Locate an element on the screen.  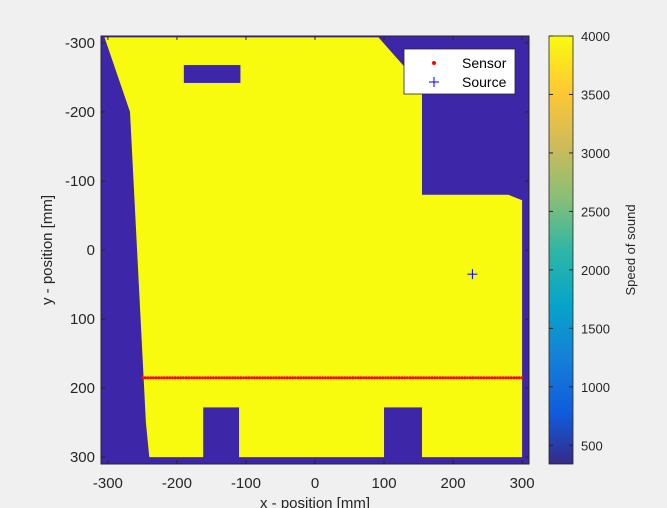
sensor-series is located at coordinates (332, 378).